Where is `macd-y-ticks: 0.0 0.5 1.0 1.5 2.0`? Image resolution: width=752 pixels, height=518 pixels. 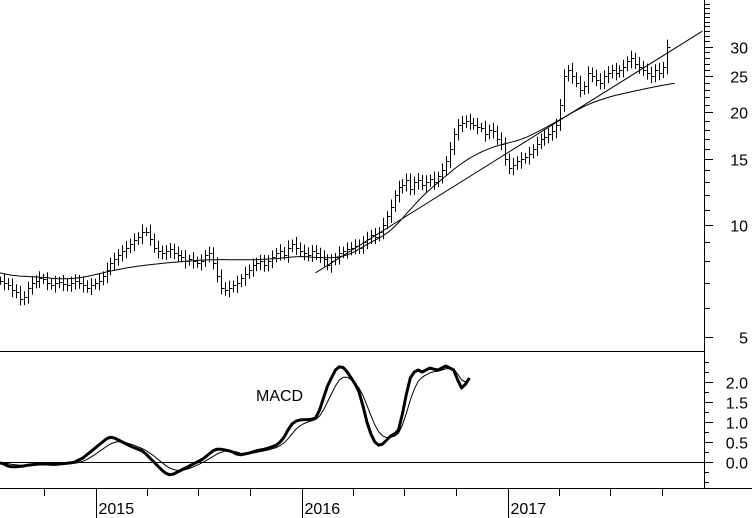 macd-y-ticks: 0.0 0.5 1.0 1.5 2.0 is located at coordinates (726, 422).